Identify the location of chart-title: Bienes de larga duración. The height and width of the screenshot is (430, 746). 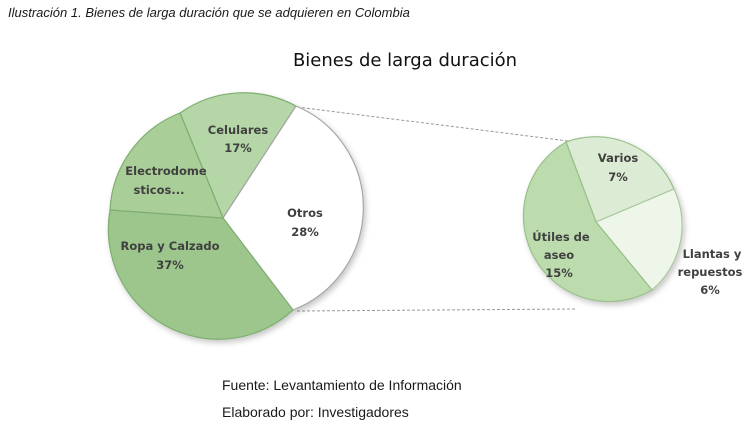
(405, 60).